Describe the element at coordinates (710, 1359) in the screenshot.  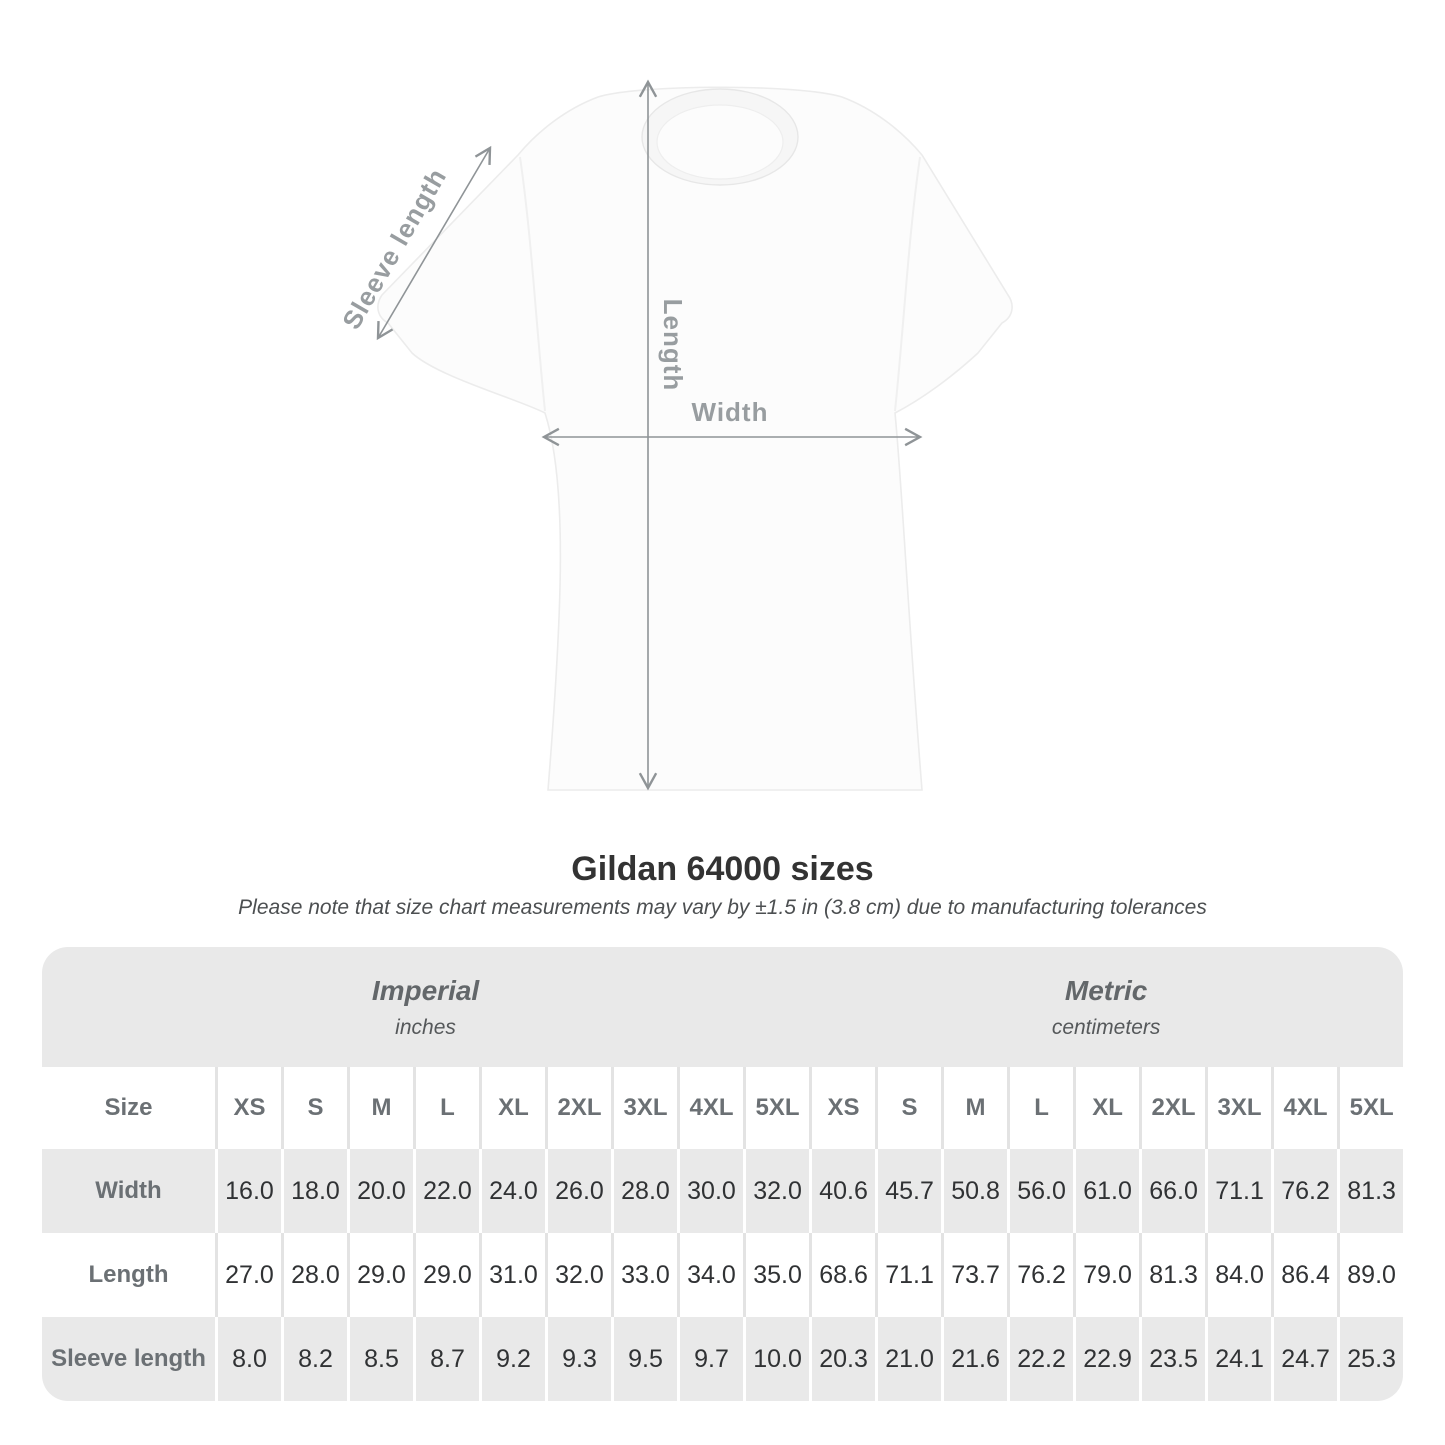
I see `measurement-cell: 9.7` at that location.